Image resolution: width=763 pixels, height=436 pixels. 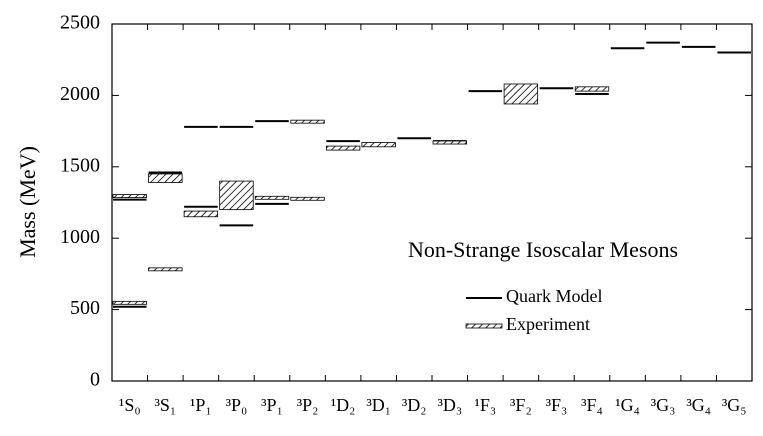 I want to click on y-tick-label: 2000, so click(x=80, y=94).